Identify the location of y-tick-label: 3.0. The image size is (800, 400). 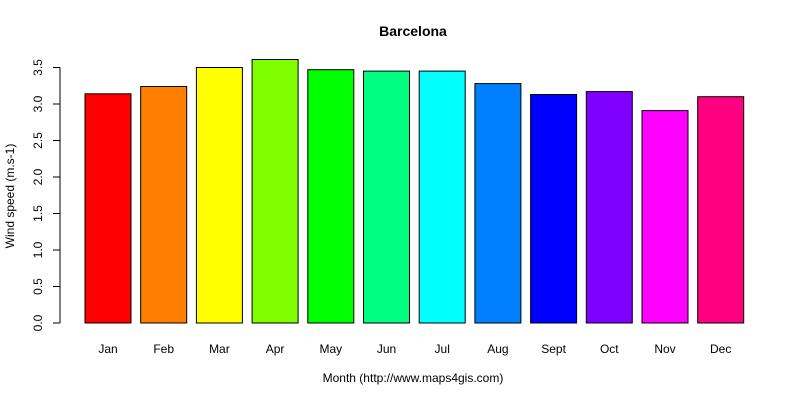
(38, 103).